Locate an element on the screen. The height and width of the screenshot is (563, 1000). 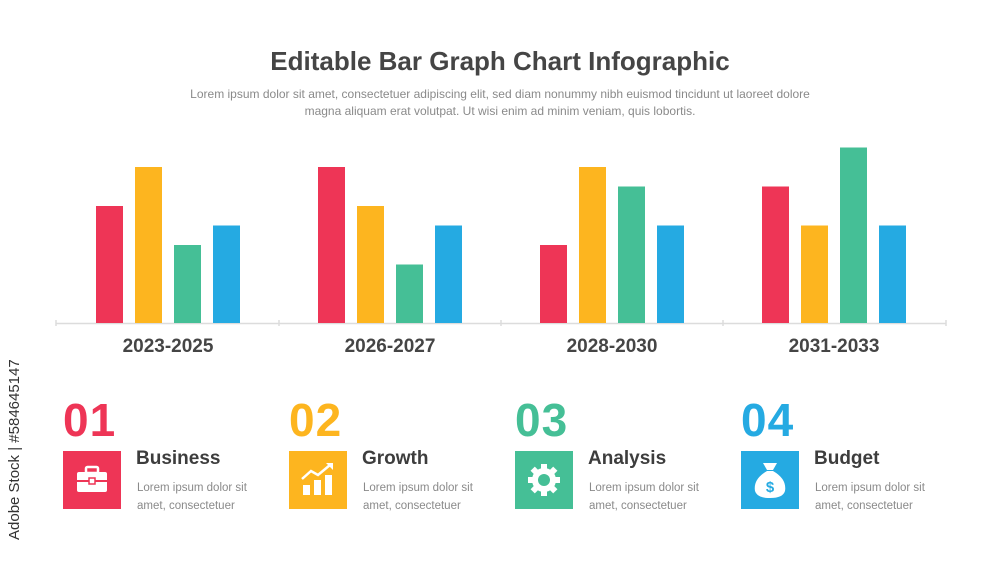
category-label-2023-2025: 2023-2025 is located at coordinates (168, 346).